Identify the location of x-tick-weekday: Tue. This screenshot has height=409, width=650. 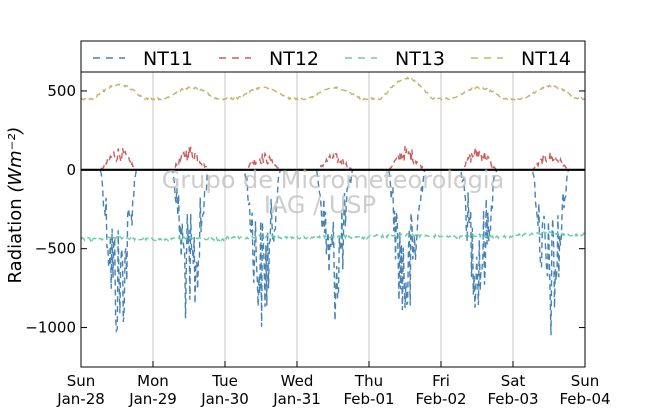
(224, 381).